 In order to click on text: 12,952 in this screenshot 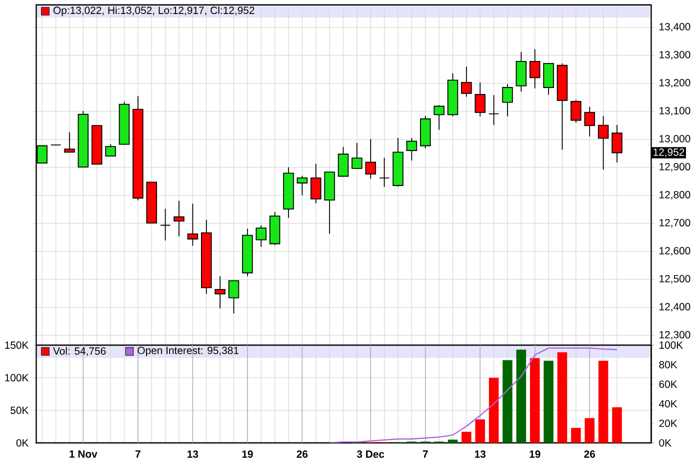, I will do `click(669, 152)`.